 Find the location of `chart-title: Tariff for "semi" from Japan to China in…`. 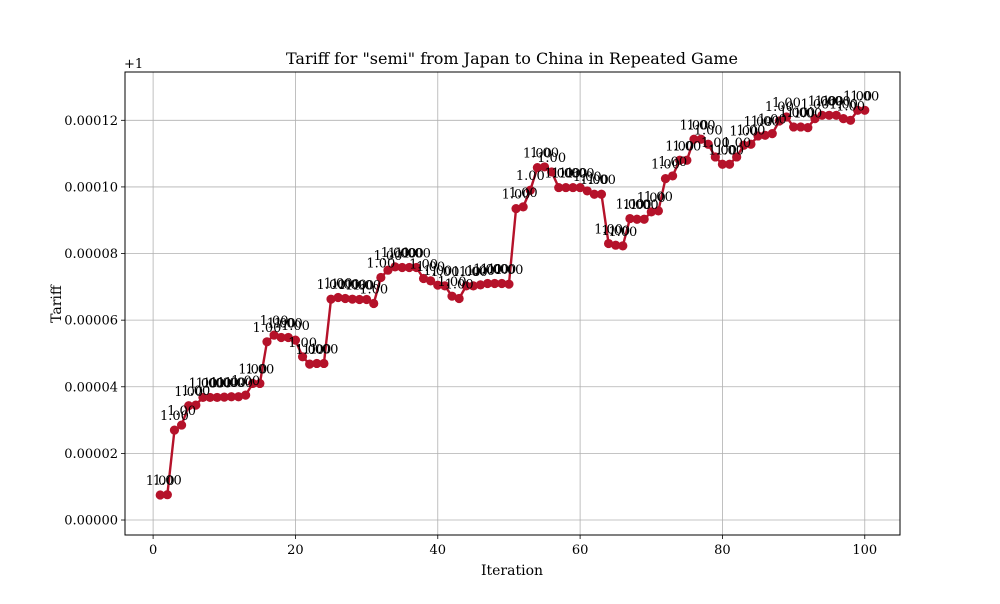

chart-title: Tariff for "semi" from Japan to China in… is located at coordinates (512, 58).